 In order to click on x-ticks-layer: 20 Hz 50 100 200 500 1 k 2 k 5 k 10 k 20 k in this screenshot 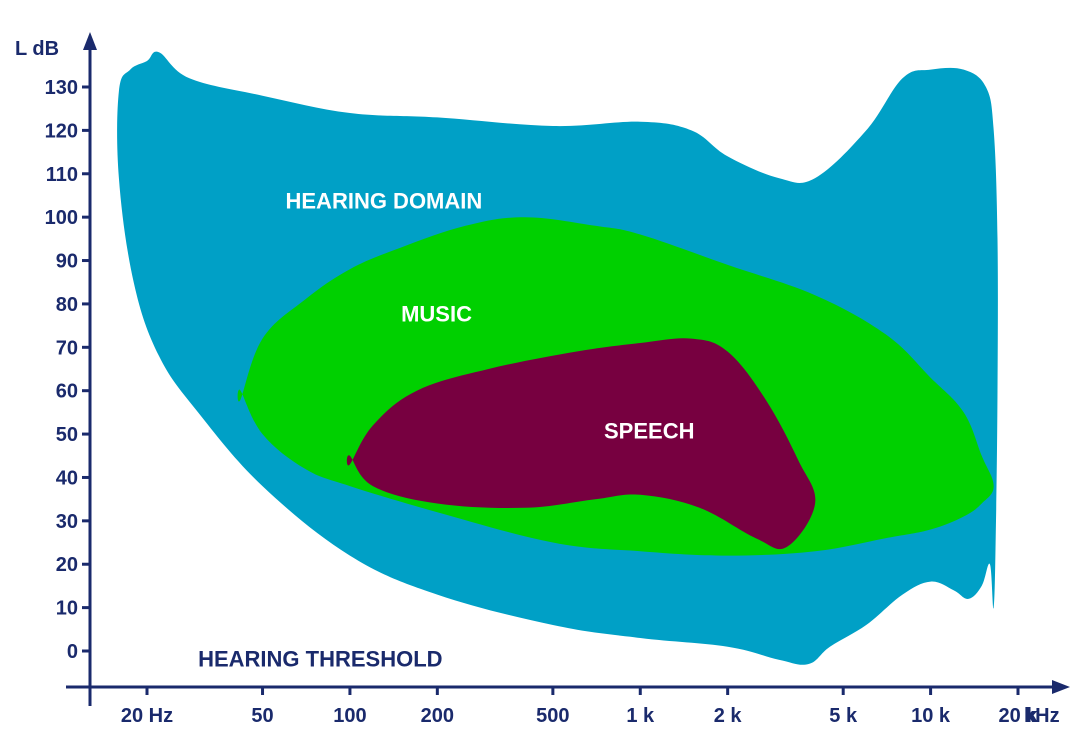, I will do `click(579, 707)`.